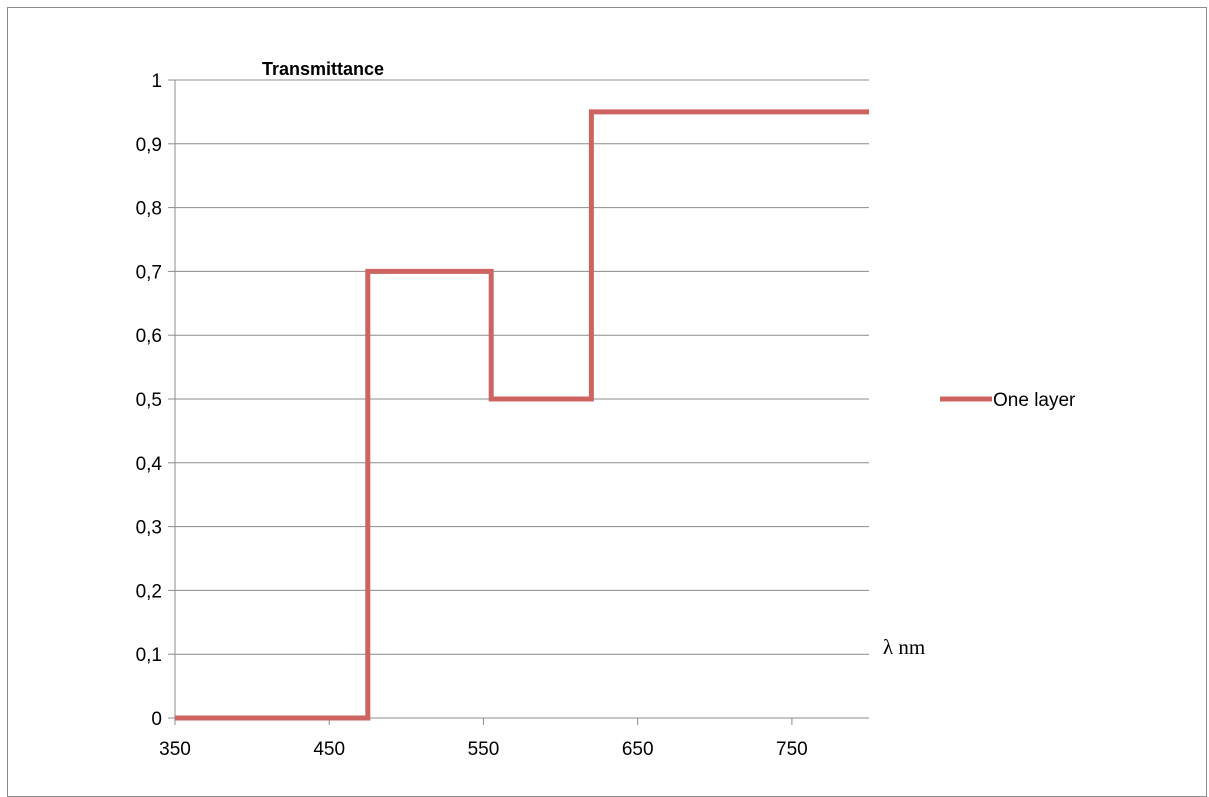 The image size is (1209, 797). Describe the element at coordinates (149, 145) in the screenshot. I see `y-tick-label: 0,9` at that location.